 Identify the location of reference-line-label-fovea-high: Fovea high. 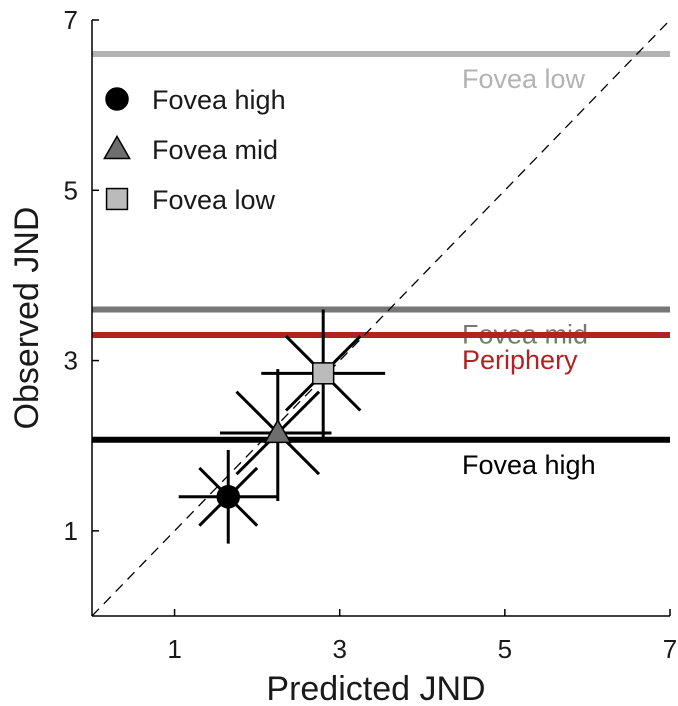
(529, 465).